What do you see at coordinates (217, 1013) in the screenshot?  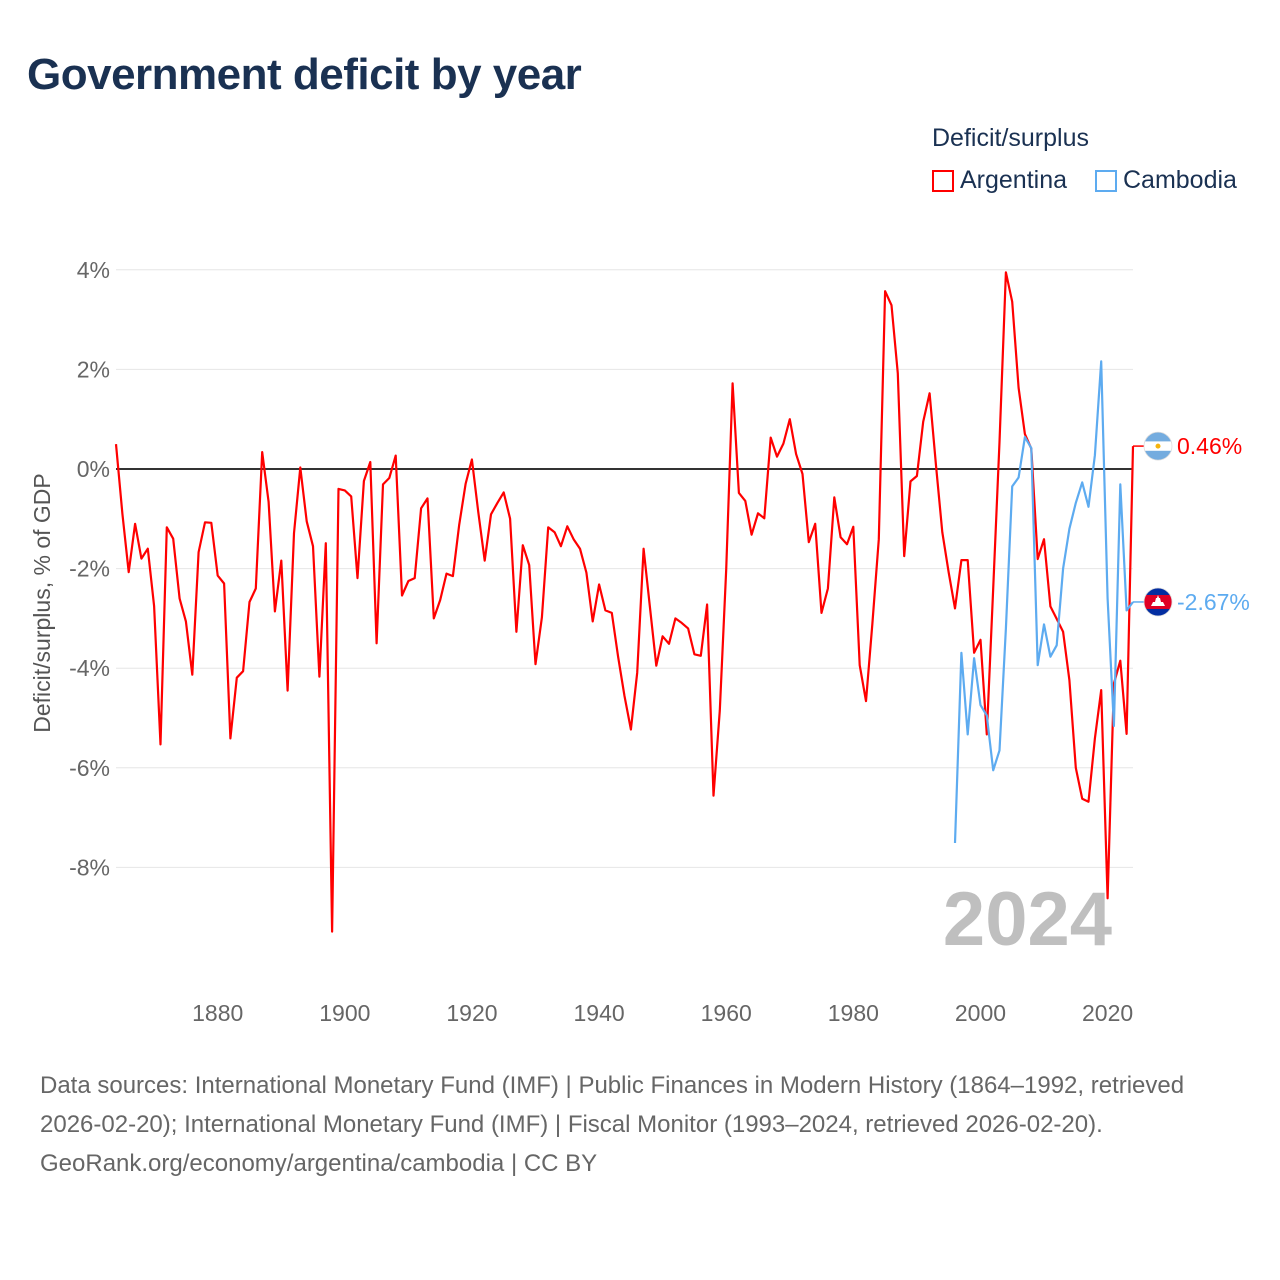 I see `x-tick-label: 1880` at bounding box center [217, 1013].